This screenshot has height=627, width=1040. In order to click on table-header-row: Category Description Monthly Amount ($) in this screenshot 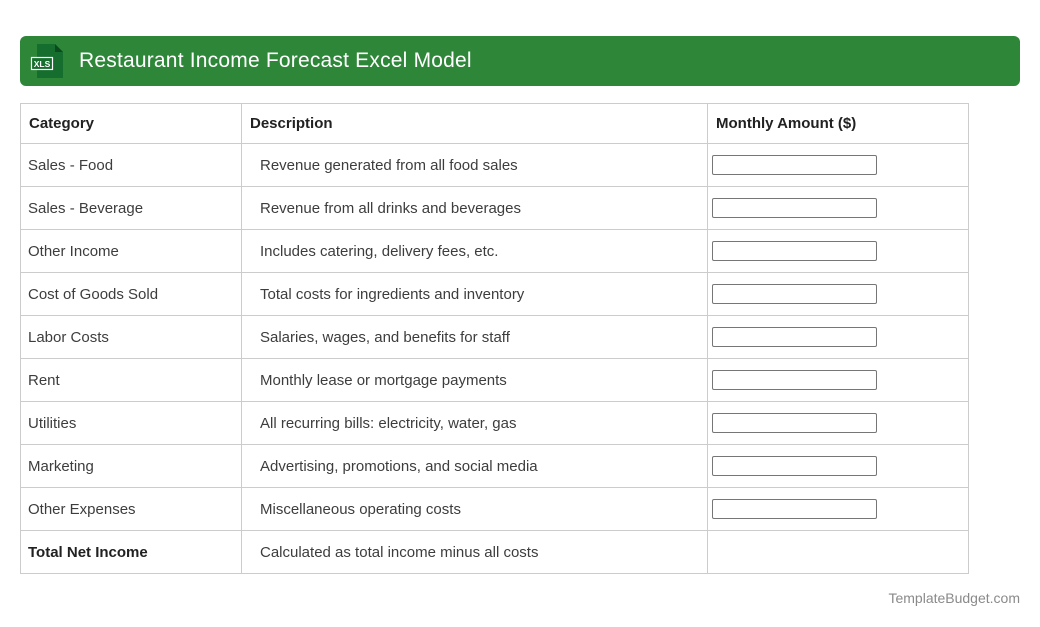, I will do `click(494, 123)`.